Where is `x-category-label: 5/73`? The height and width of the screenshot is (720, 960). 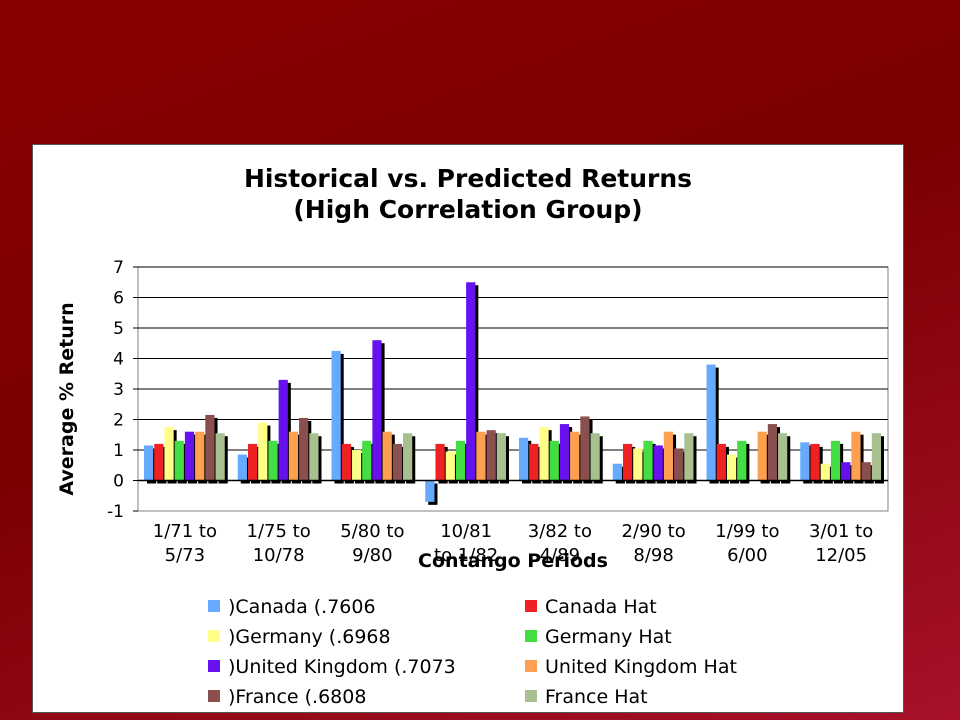 x-category-label: 5/73 is located at coordinates (185, 555).